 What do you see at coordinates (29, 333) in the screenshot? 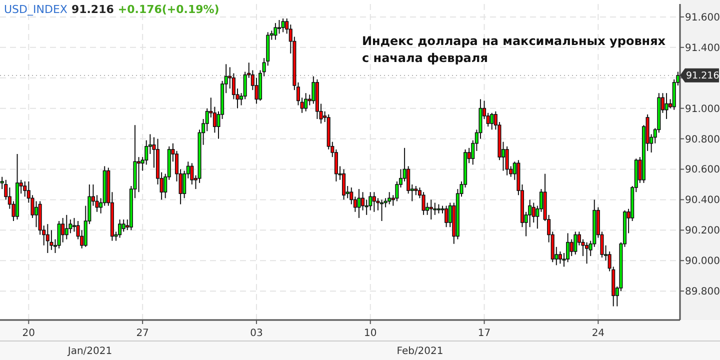
I see `x-tick-label: 20` at bounding box center [29, 333].